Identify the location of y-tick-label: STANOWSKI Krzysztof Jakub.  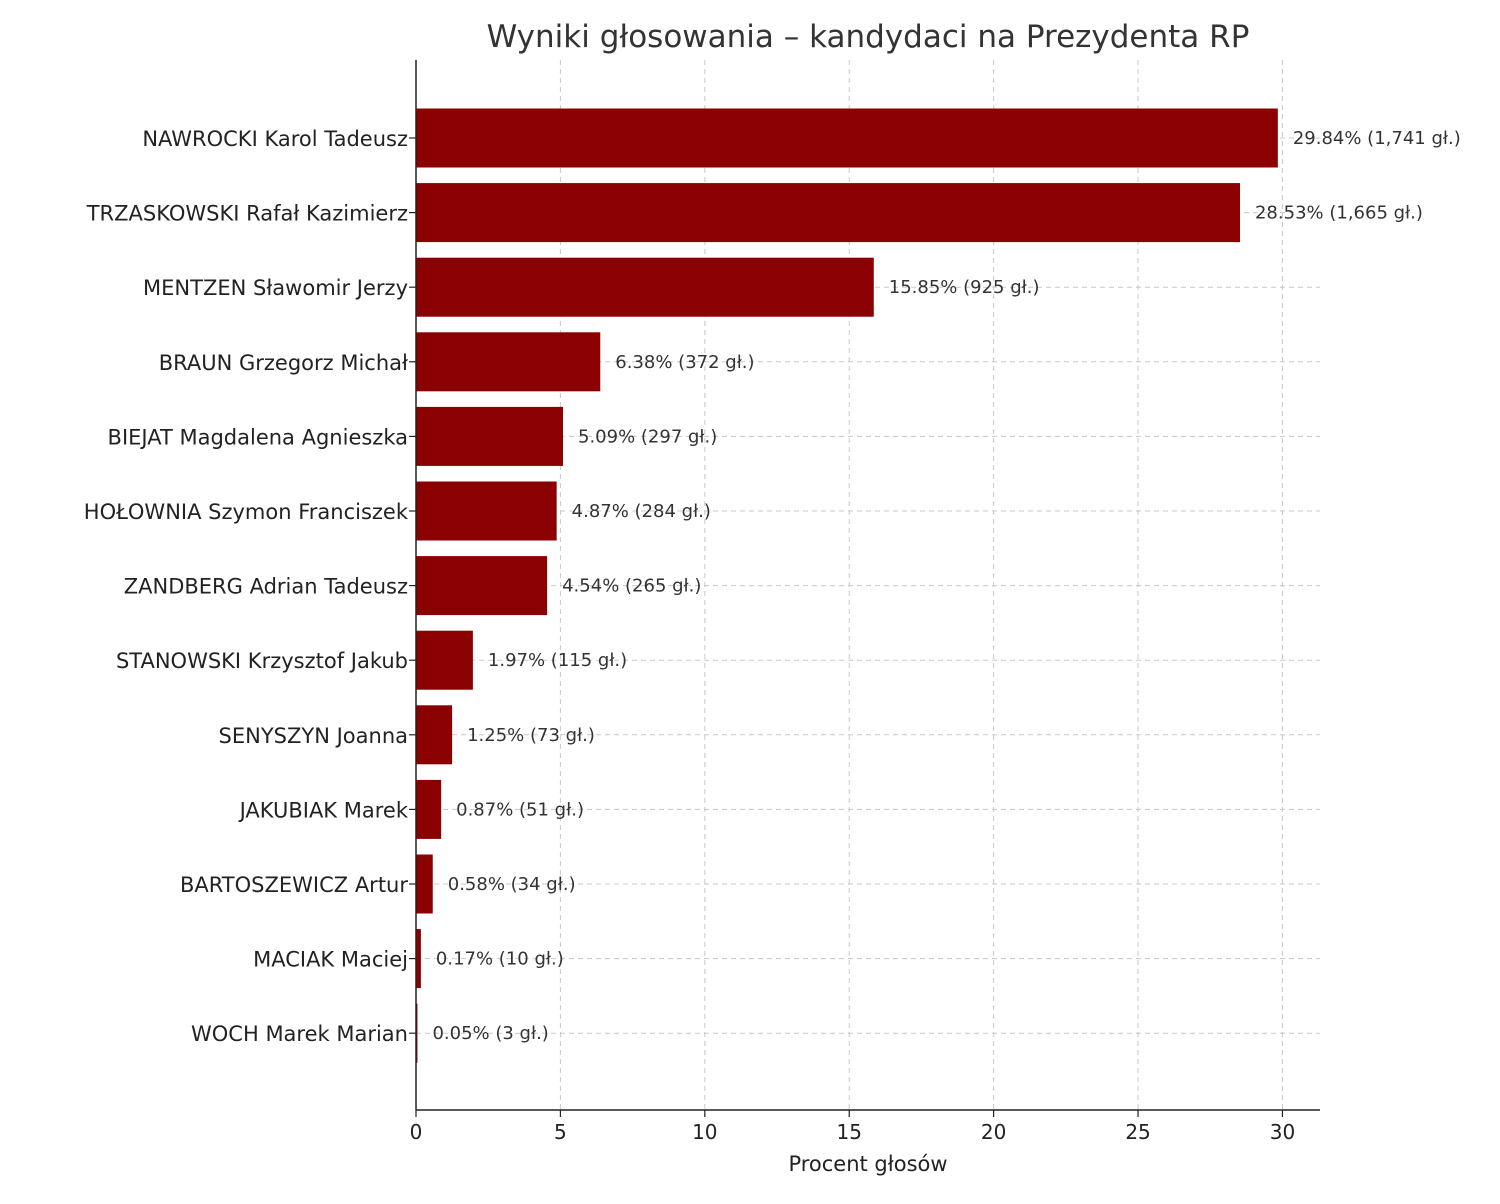
(262, 661).